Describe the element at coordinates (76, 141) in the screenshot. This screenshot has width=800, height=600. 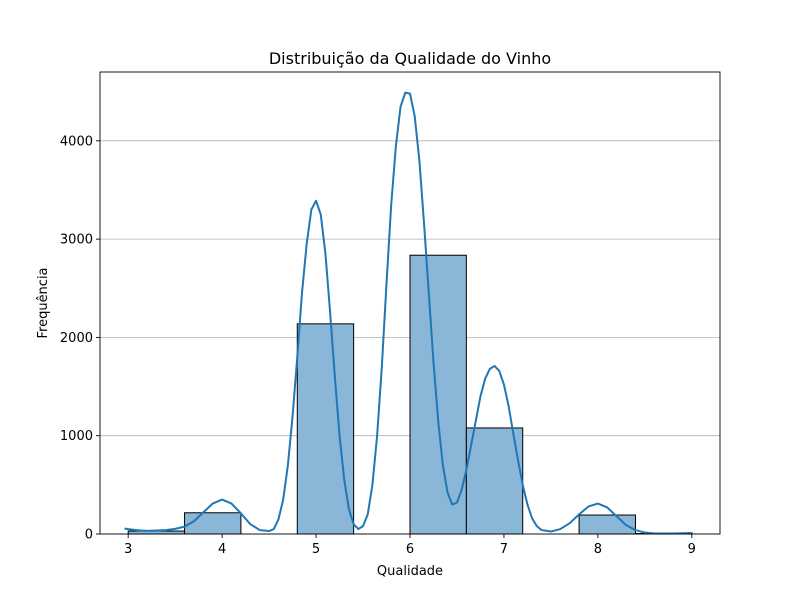
I see `y-tick-label: 4000` at that location.